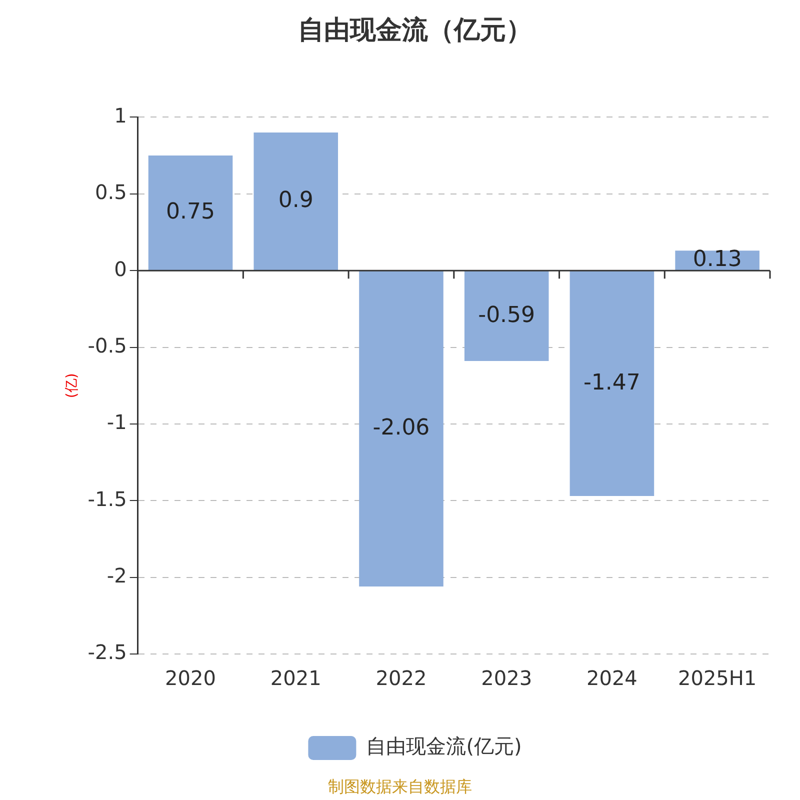 Image resolution: width=800 pixels, height=800 pixels. Describe the element at coordinates (107, 498) in the screenshot. I see `y-tick-label: -1.5` at that location.